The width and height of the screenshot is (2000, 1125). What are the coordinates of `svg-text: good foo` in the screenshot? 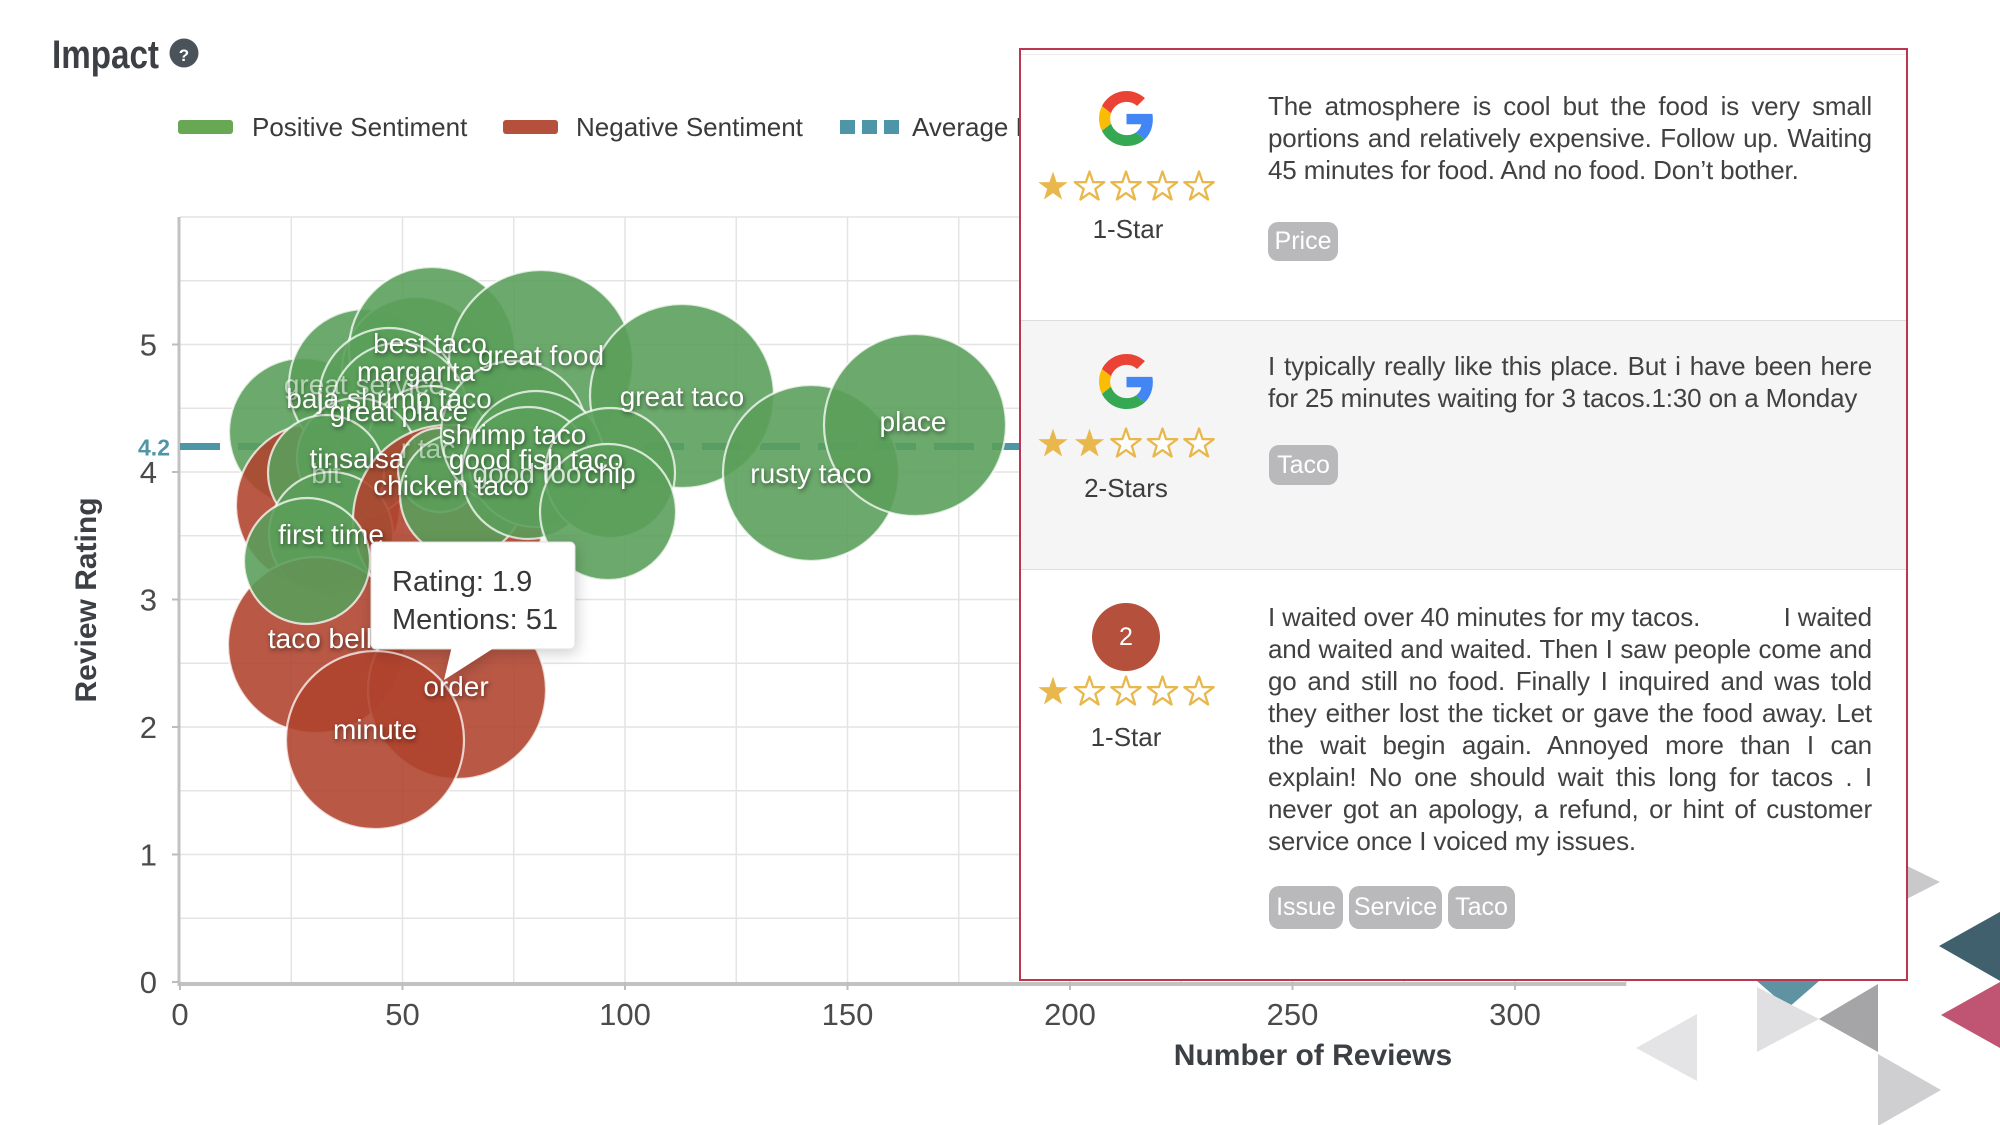 It's located at (527, 473).